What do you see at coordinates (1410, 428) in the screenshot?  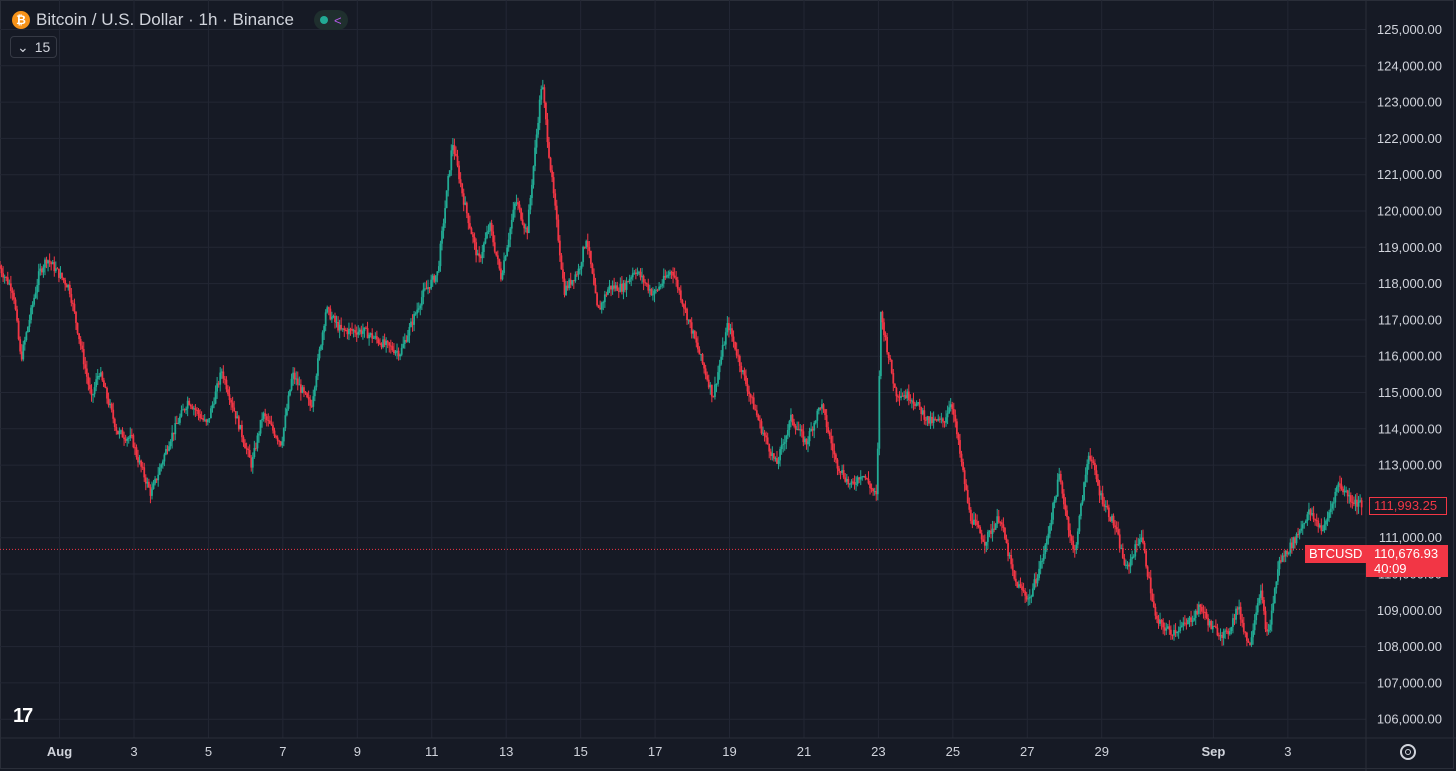 I see `y-tick-label: 114,000.00` at bounding box center [1410, 428].